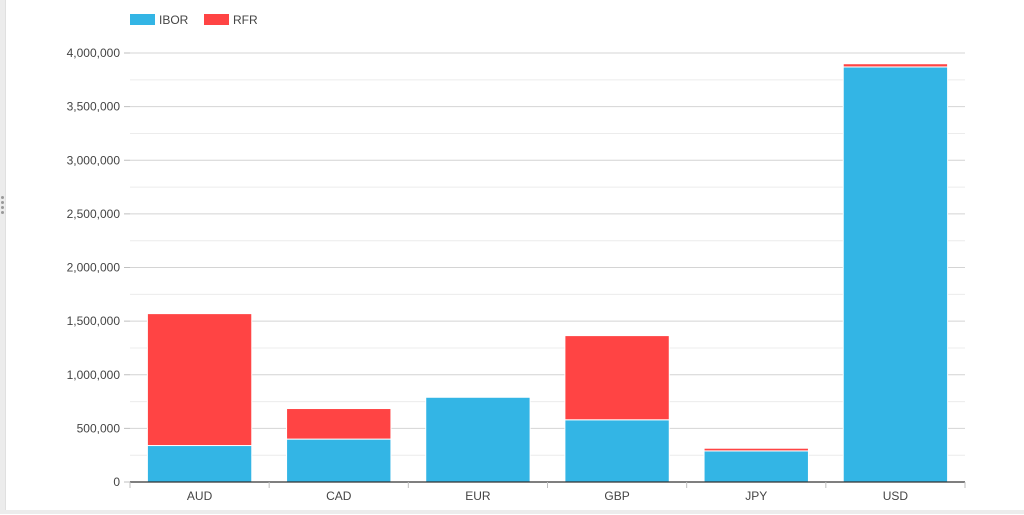  Describe the element at coordinates (895, 65) in the screenshot. I see `bar-rfr-usd` at that location.